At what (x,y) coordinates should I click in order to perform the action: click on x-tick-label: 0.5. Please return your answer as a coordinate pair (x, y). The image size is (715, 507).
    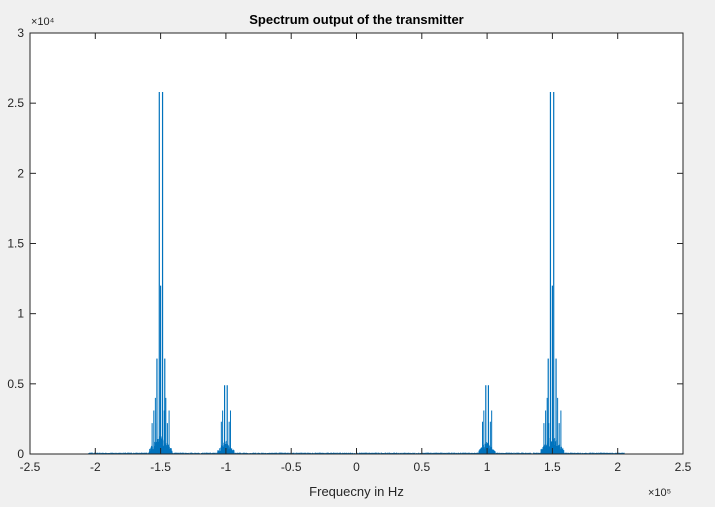
    Looking at the image, I should click on (421, 467).